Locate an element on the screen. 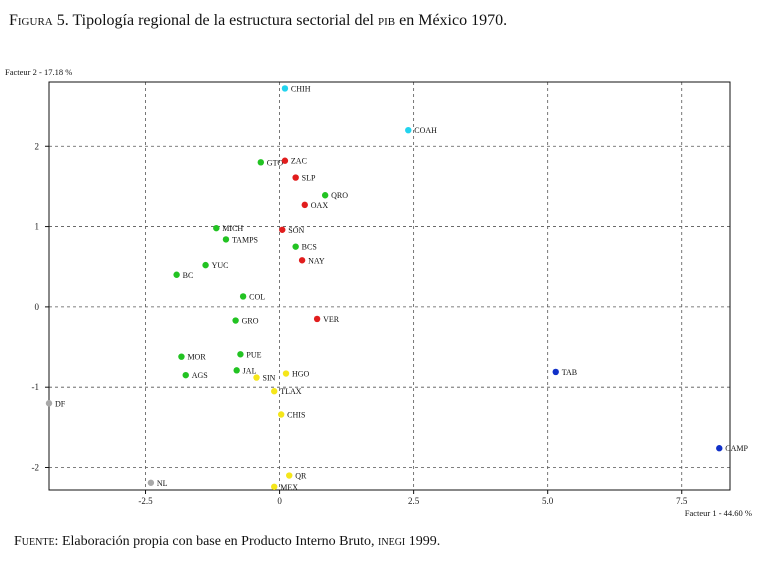  point-label-gto: GTO is located at coordinates (275, 162).